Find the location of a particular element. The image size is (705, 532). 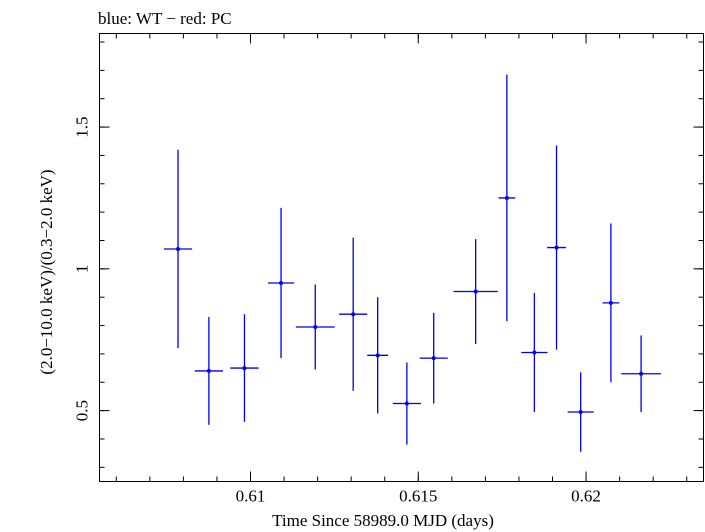

y-tick-label: 1.5 is located at coordinates (82, 126).